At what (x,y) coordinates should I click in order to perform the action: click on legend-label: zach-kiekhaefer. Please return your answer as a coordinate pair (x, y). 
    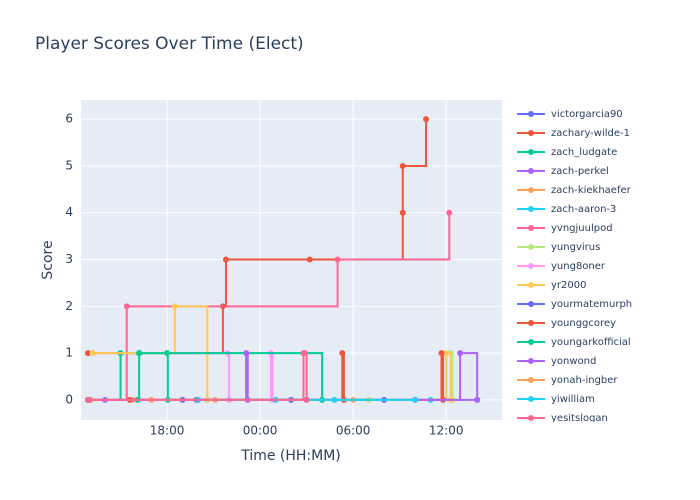
    Looking at the image, I should click on (591, 190).